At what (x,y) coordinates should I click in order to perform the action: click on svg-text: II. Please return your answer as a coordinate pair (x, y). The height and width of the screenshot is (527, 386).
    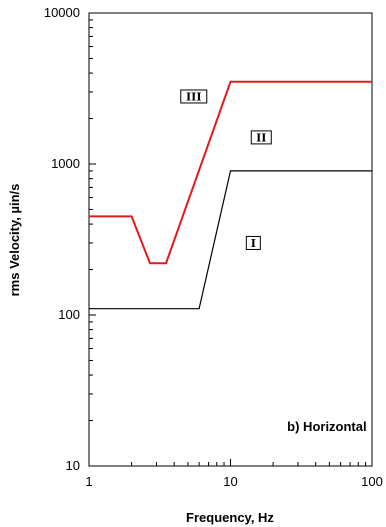
    Looking at the image, I should click on (261, 137).